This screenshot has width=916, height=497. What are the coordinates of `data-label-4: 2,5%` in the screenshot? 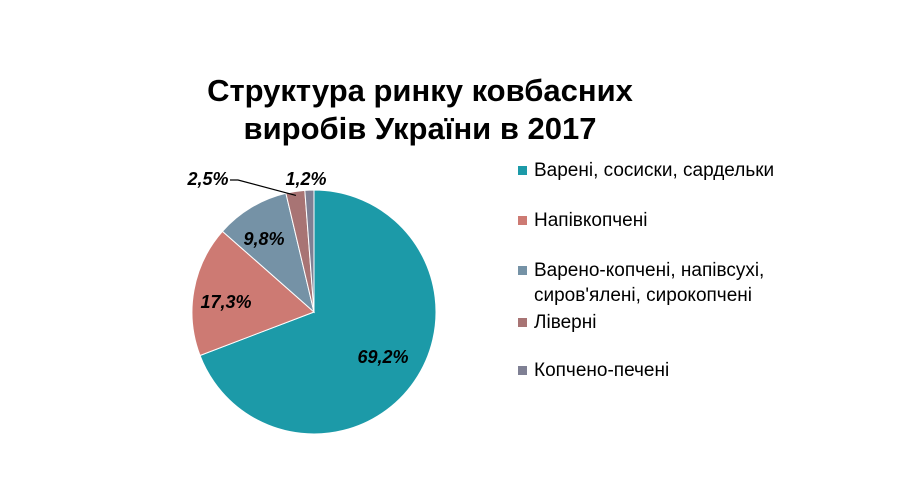 It's located at (207, 179).